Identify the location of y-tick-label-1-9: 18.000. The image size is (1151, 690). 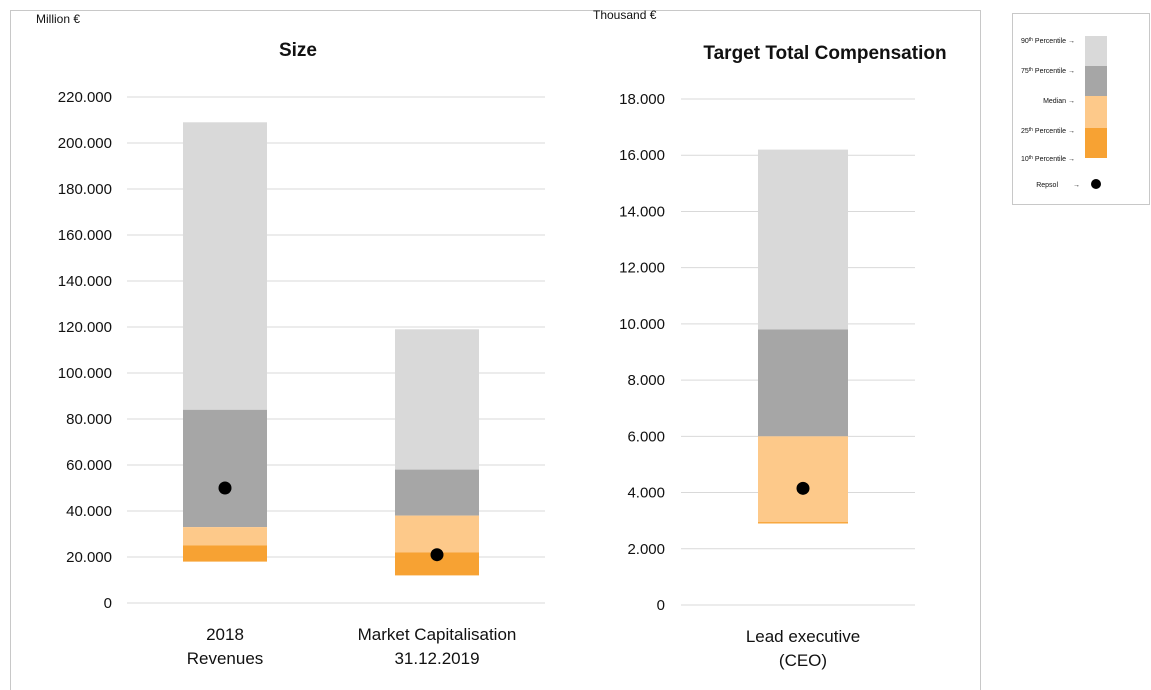
(642, 99).